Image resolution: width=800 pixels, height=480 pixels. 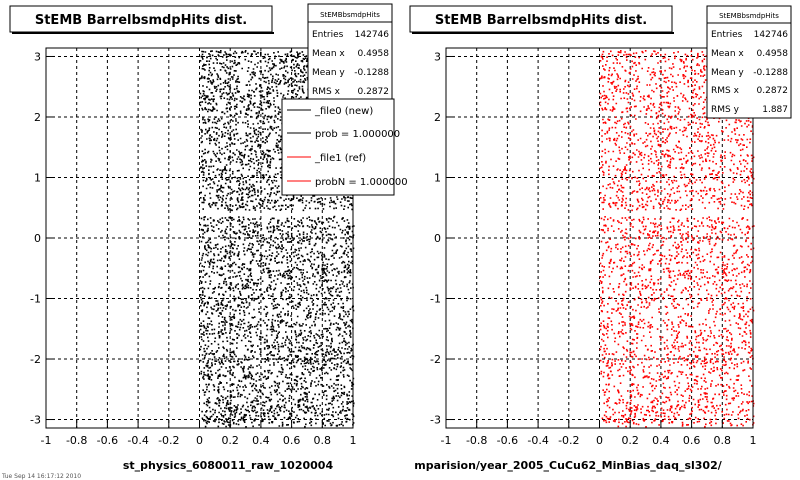 What do you see at coordinates (361, 182) in the screenshot?
I see `legend-label: probN = 1.000000` at bounding box center [361, 182].